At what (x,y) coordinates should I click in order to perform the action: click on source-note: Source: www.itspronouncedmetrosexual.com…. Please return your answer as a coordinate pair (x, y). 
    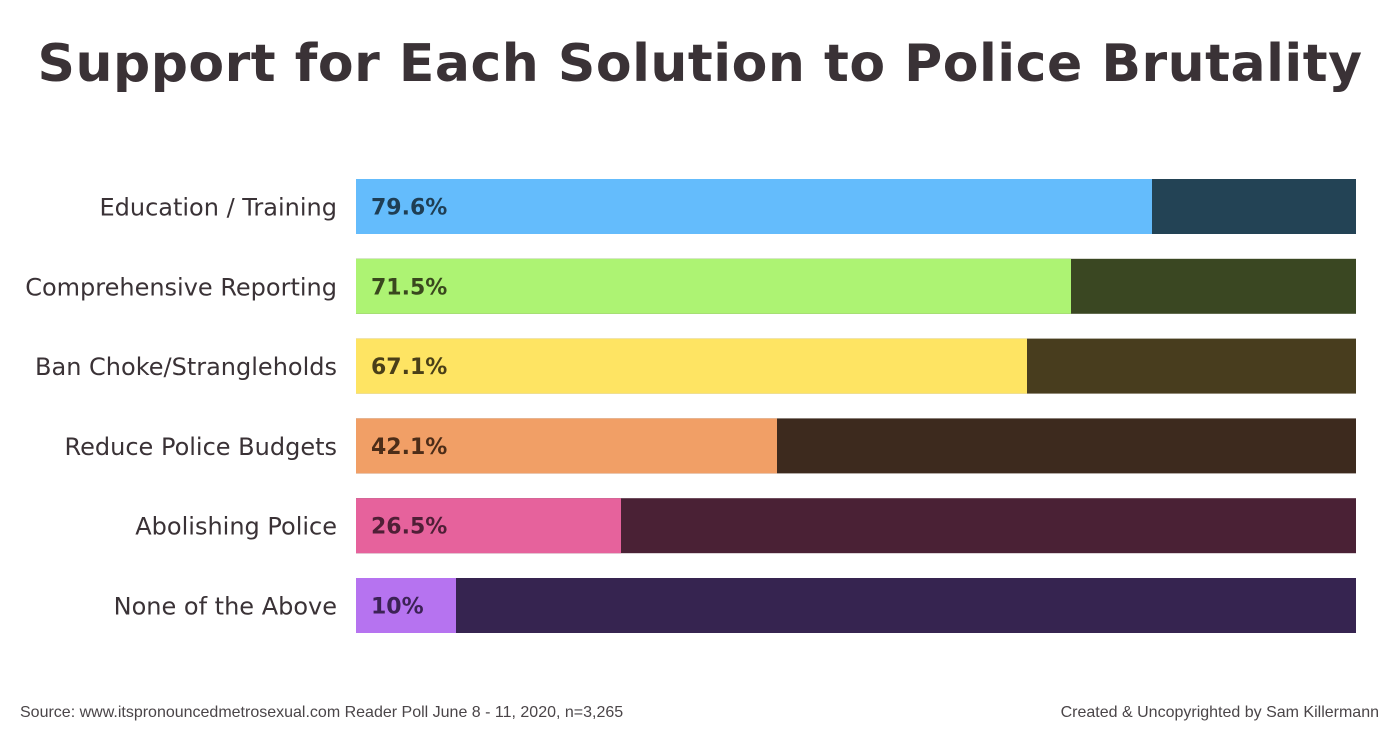
    Looking at the image, I should click on (322, 712).